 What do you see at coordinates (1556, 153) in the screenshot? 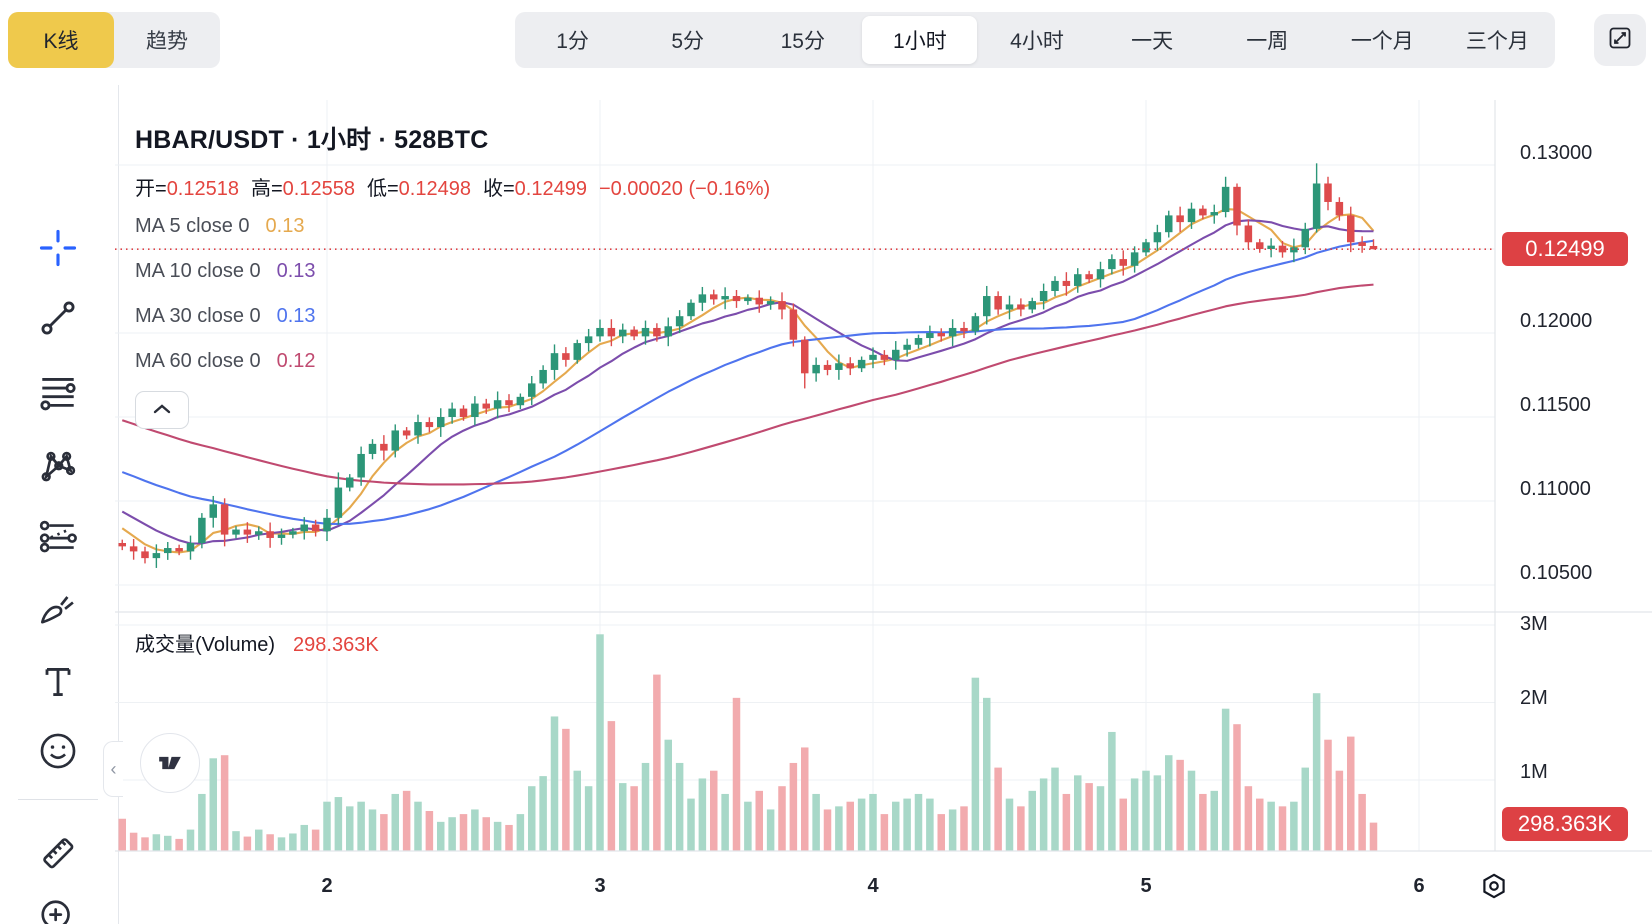
I see `price-tick: 0.13000` at bounding box center [1556, 153].